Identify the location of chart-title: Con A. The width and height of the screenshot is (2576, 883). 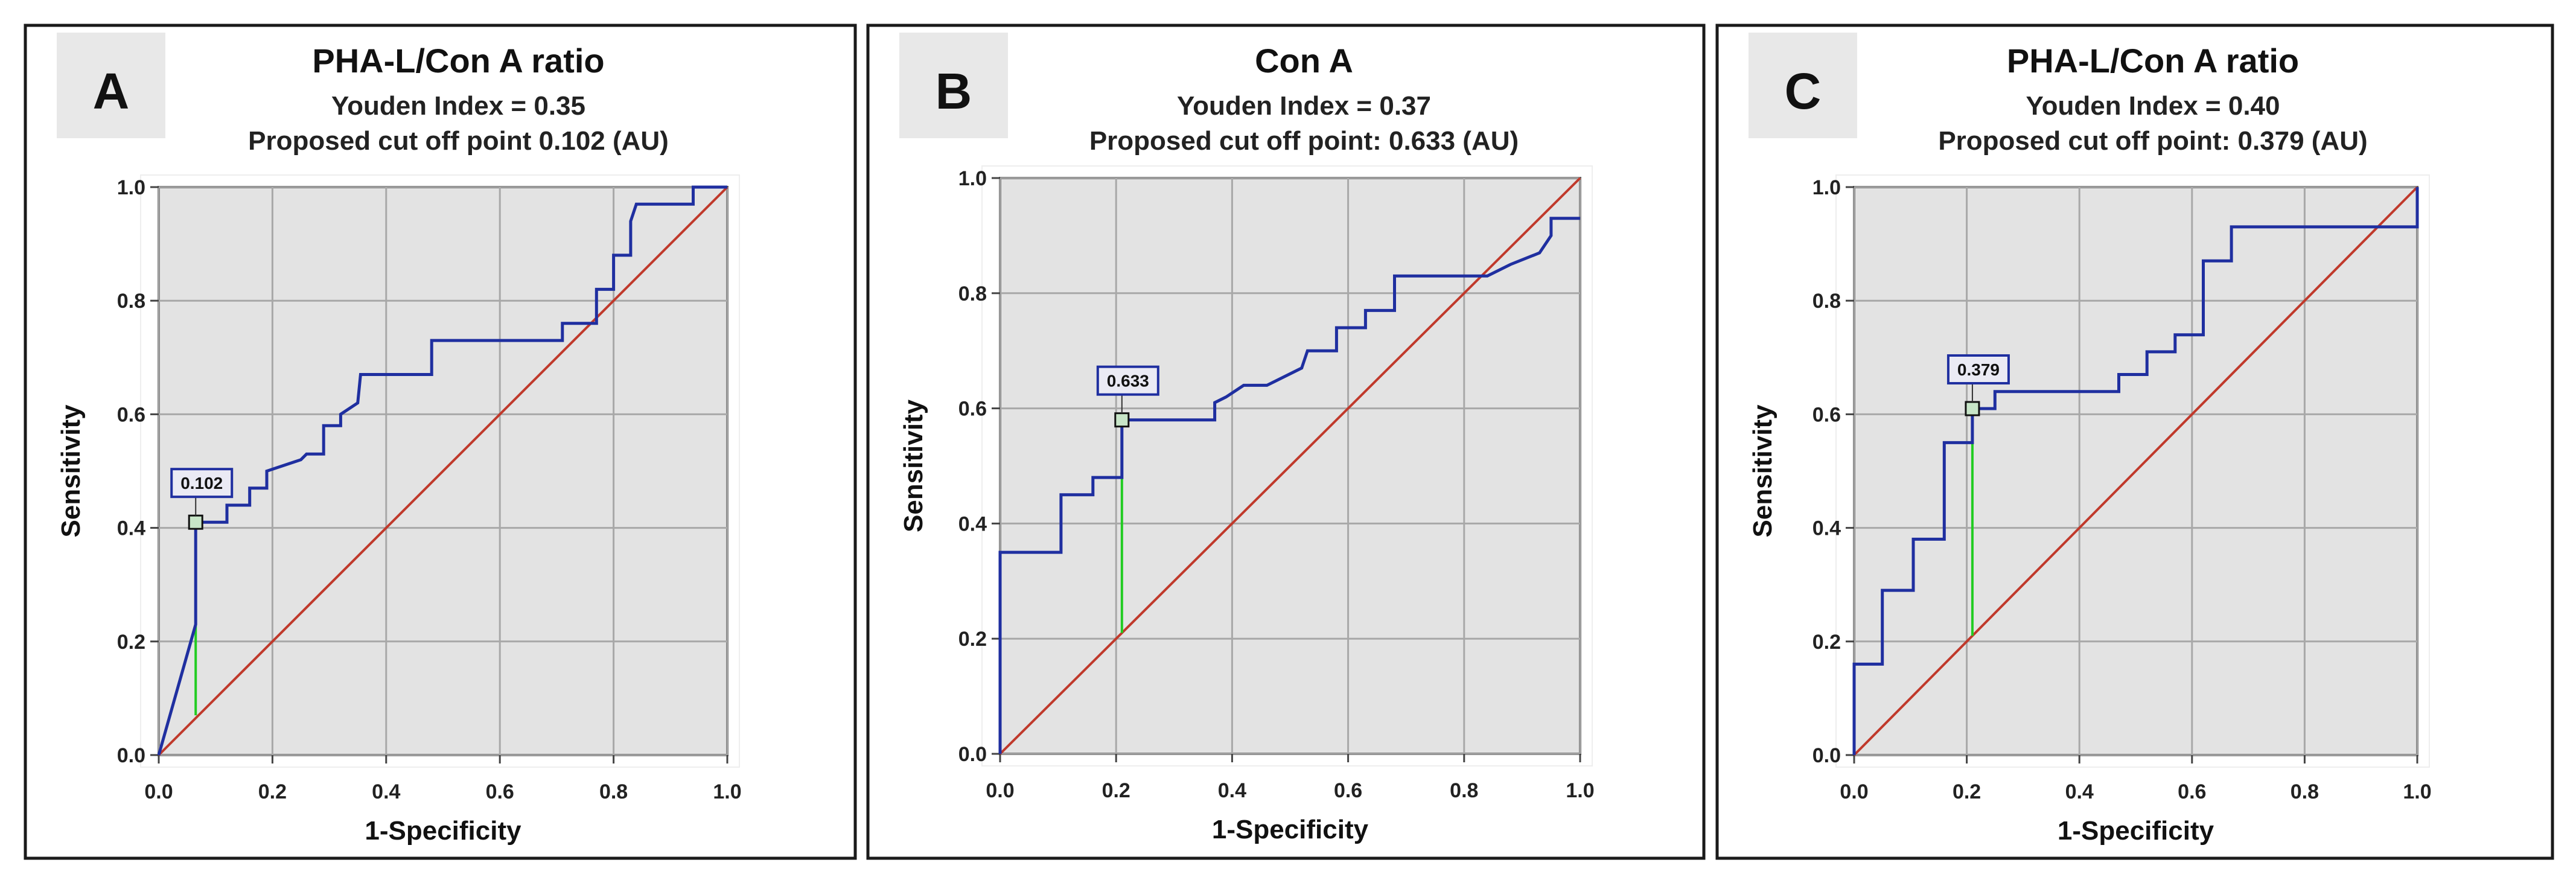
(1304, 61).